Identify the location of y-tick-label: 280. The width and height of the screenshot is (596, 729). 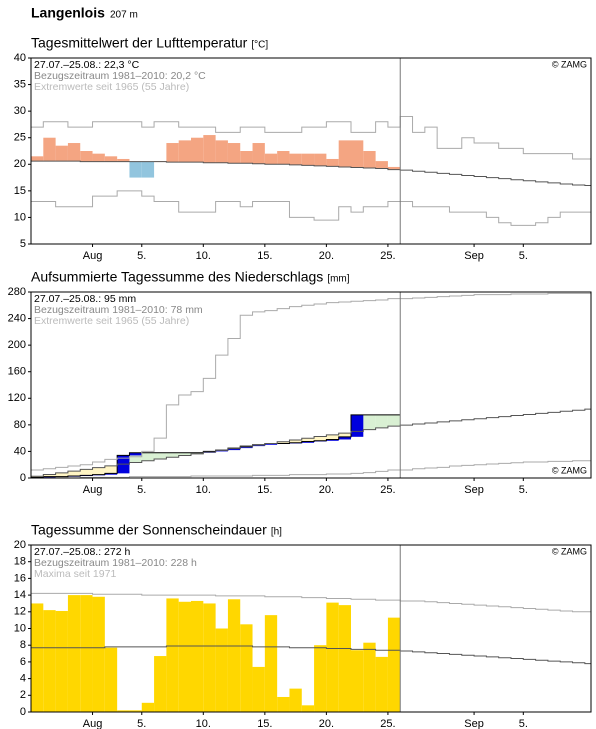
(17, 292).